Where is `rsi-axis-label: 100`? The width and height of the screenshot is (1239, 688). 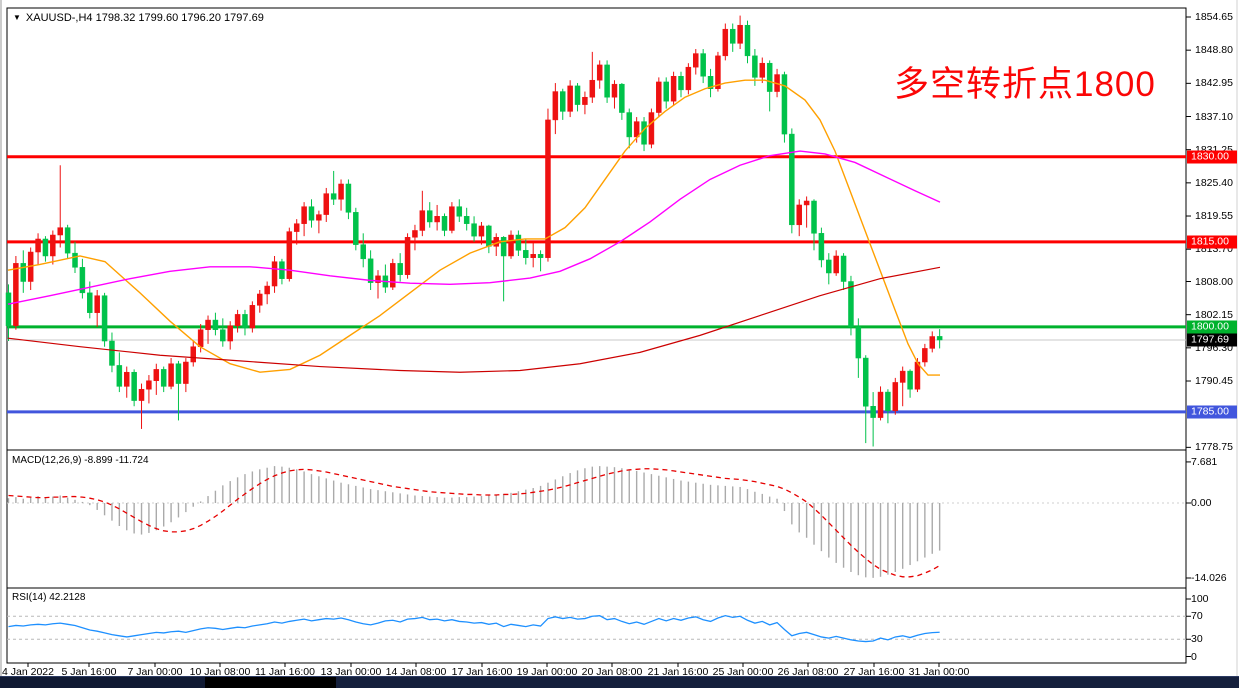 rsi-axis-label: 100 is located at coordinates (1200, 599).